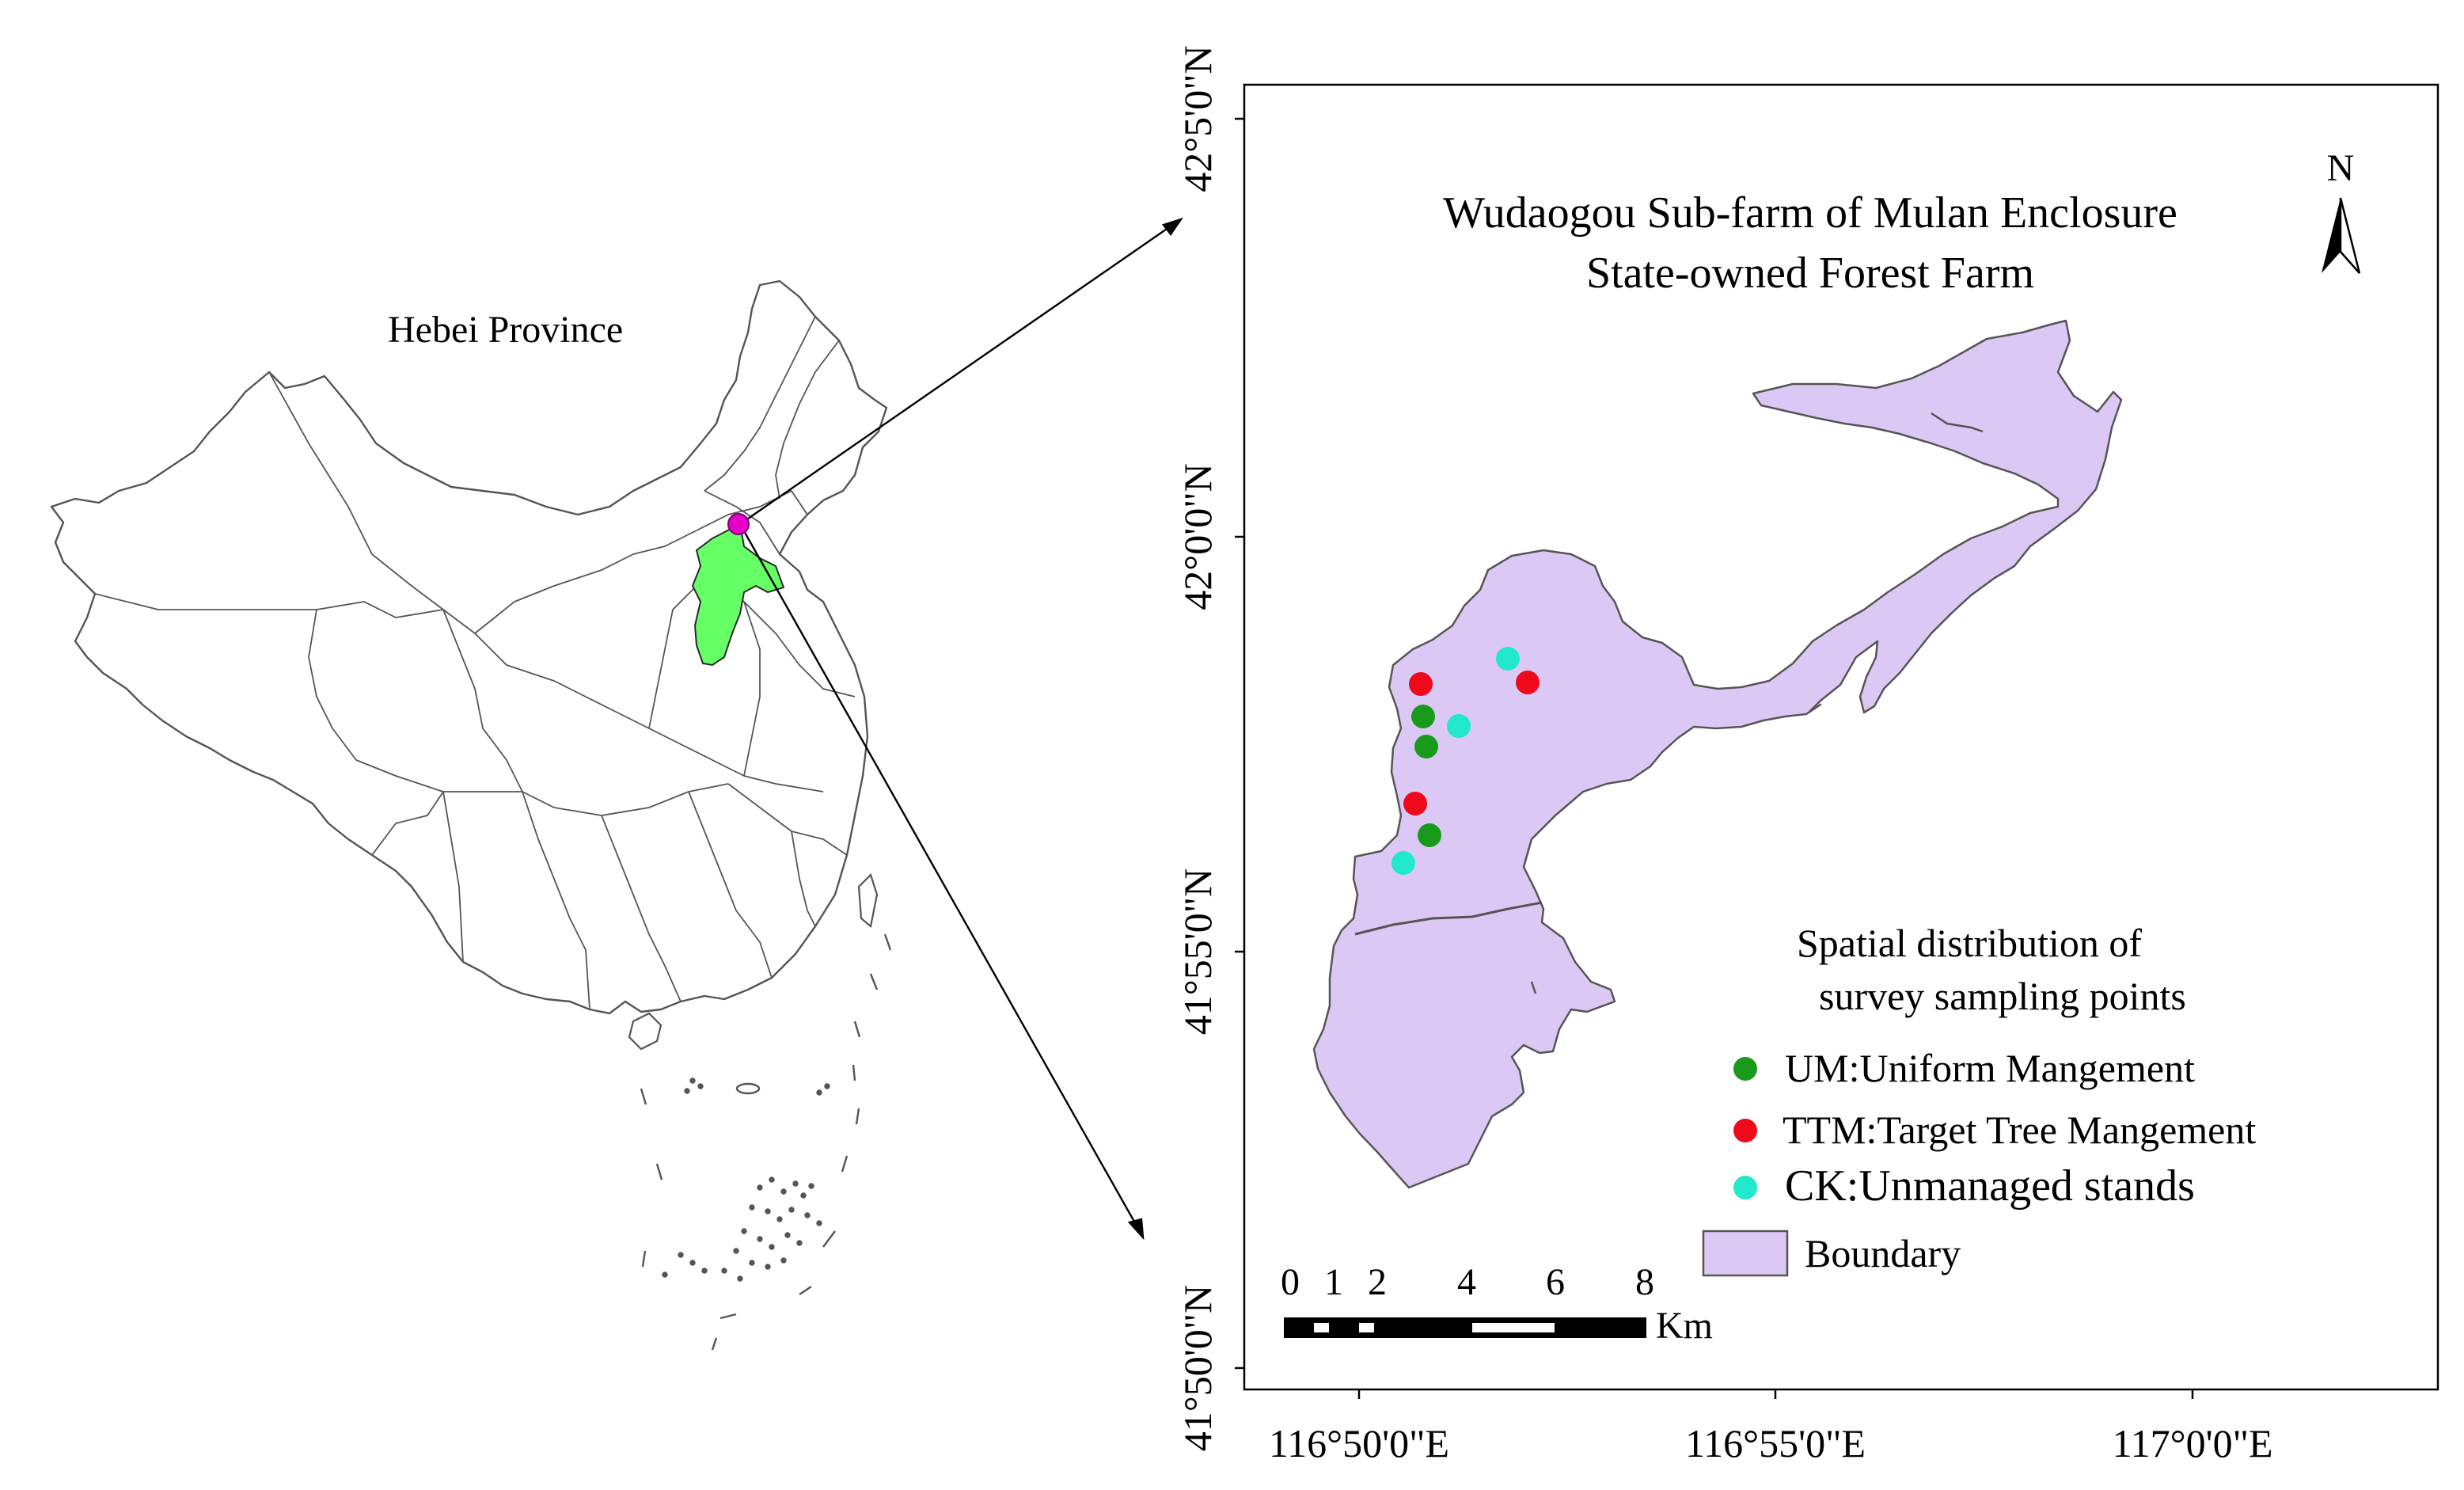 This screenshot has width=2464, height=1490. What do you see at coordinates (738, 524) in the screenshot?
I see `study-area-location-marker` at bounding box center [738, 524].